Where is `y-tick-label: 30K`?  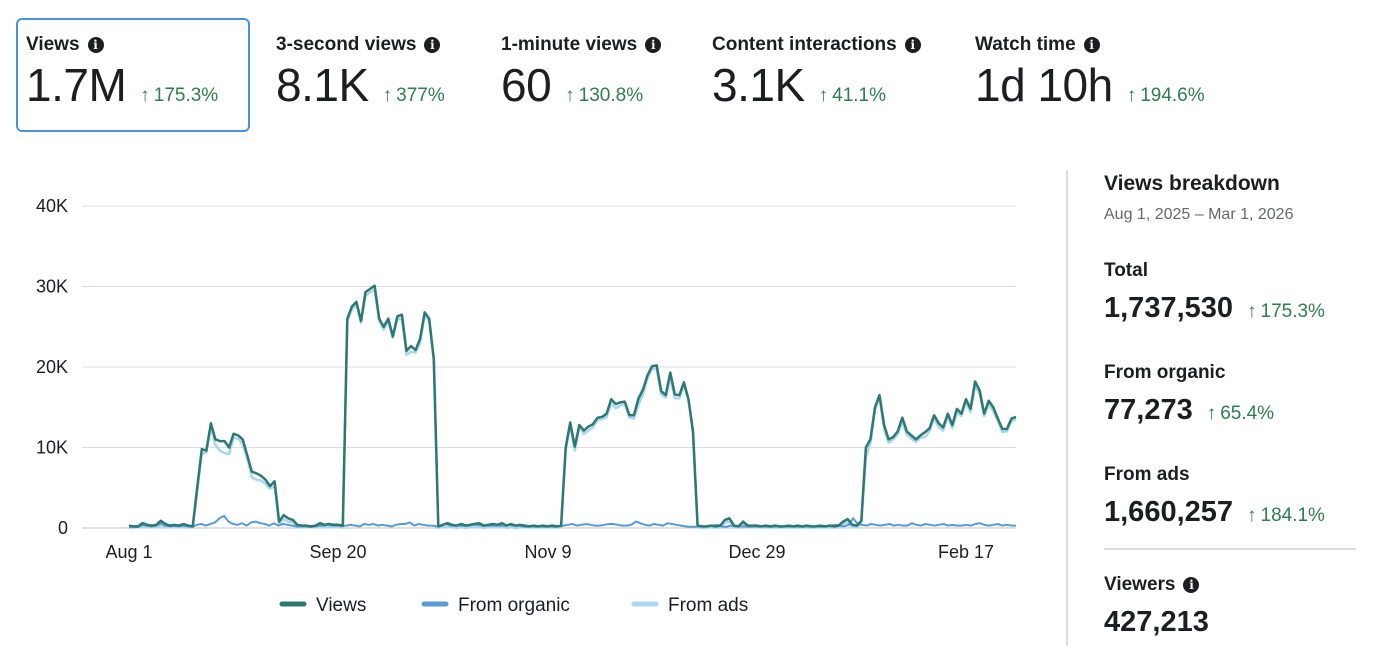 y-tick-label: 30K is located at coordinates (52, 287).